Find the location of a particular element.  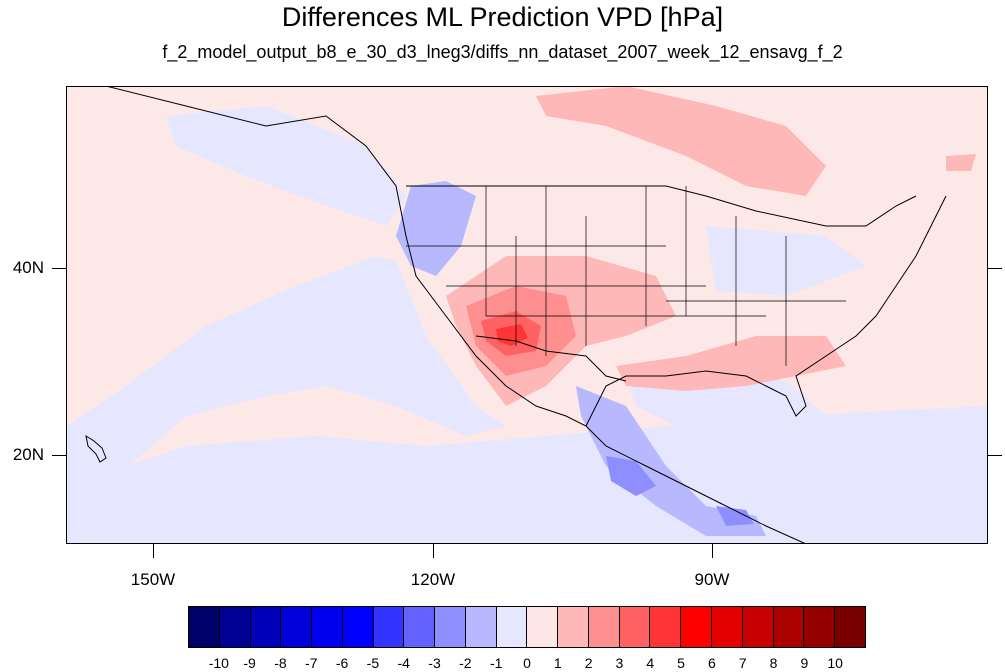

colorbar-label: 5 is located at coordinates (681, 663).